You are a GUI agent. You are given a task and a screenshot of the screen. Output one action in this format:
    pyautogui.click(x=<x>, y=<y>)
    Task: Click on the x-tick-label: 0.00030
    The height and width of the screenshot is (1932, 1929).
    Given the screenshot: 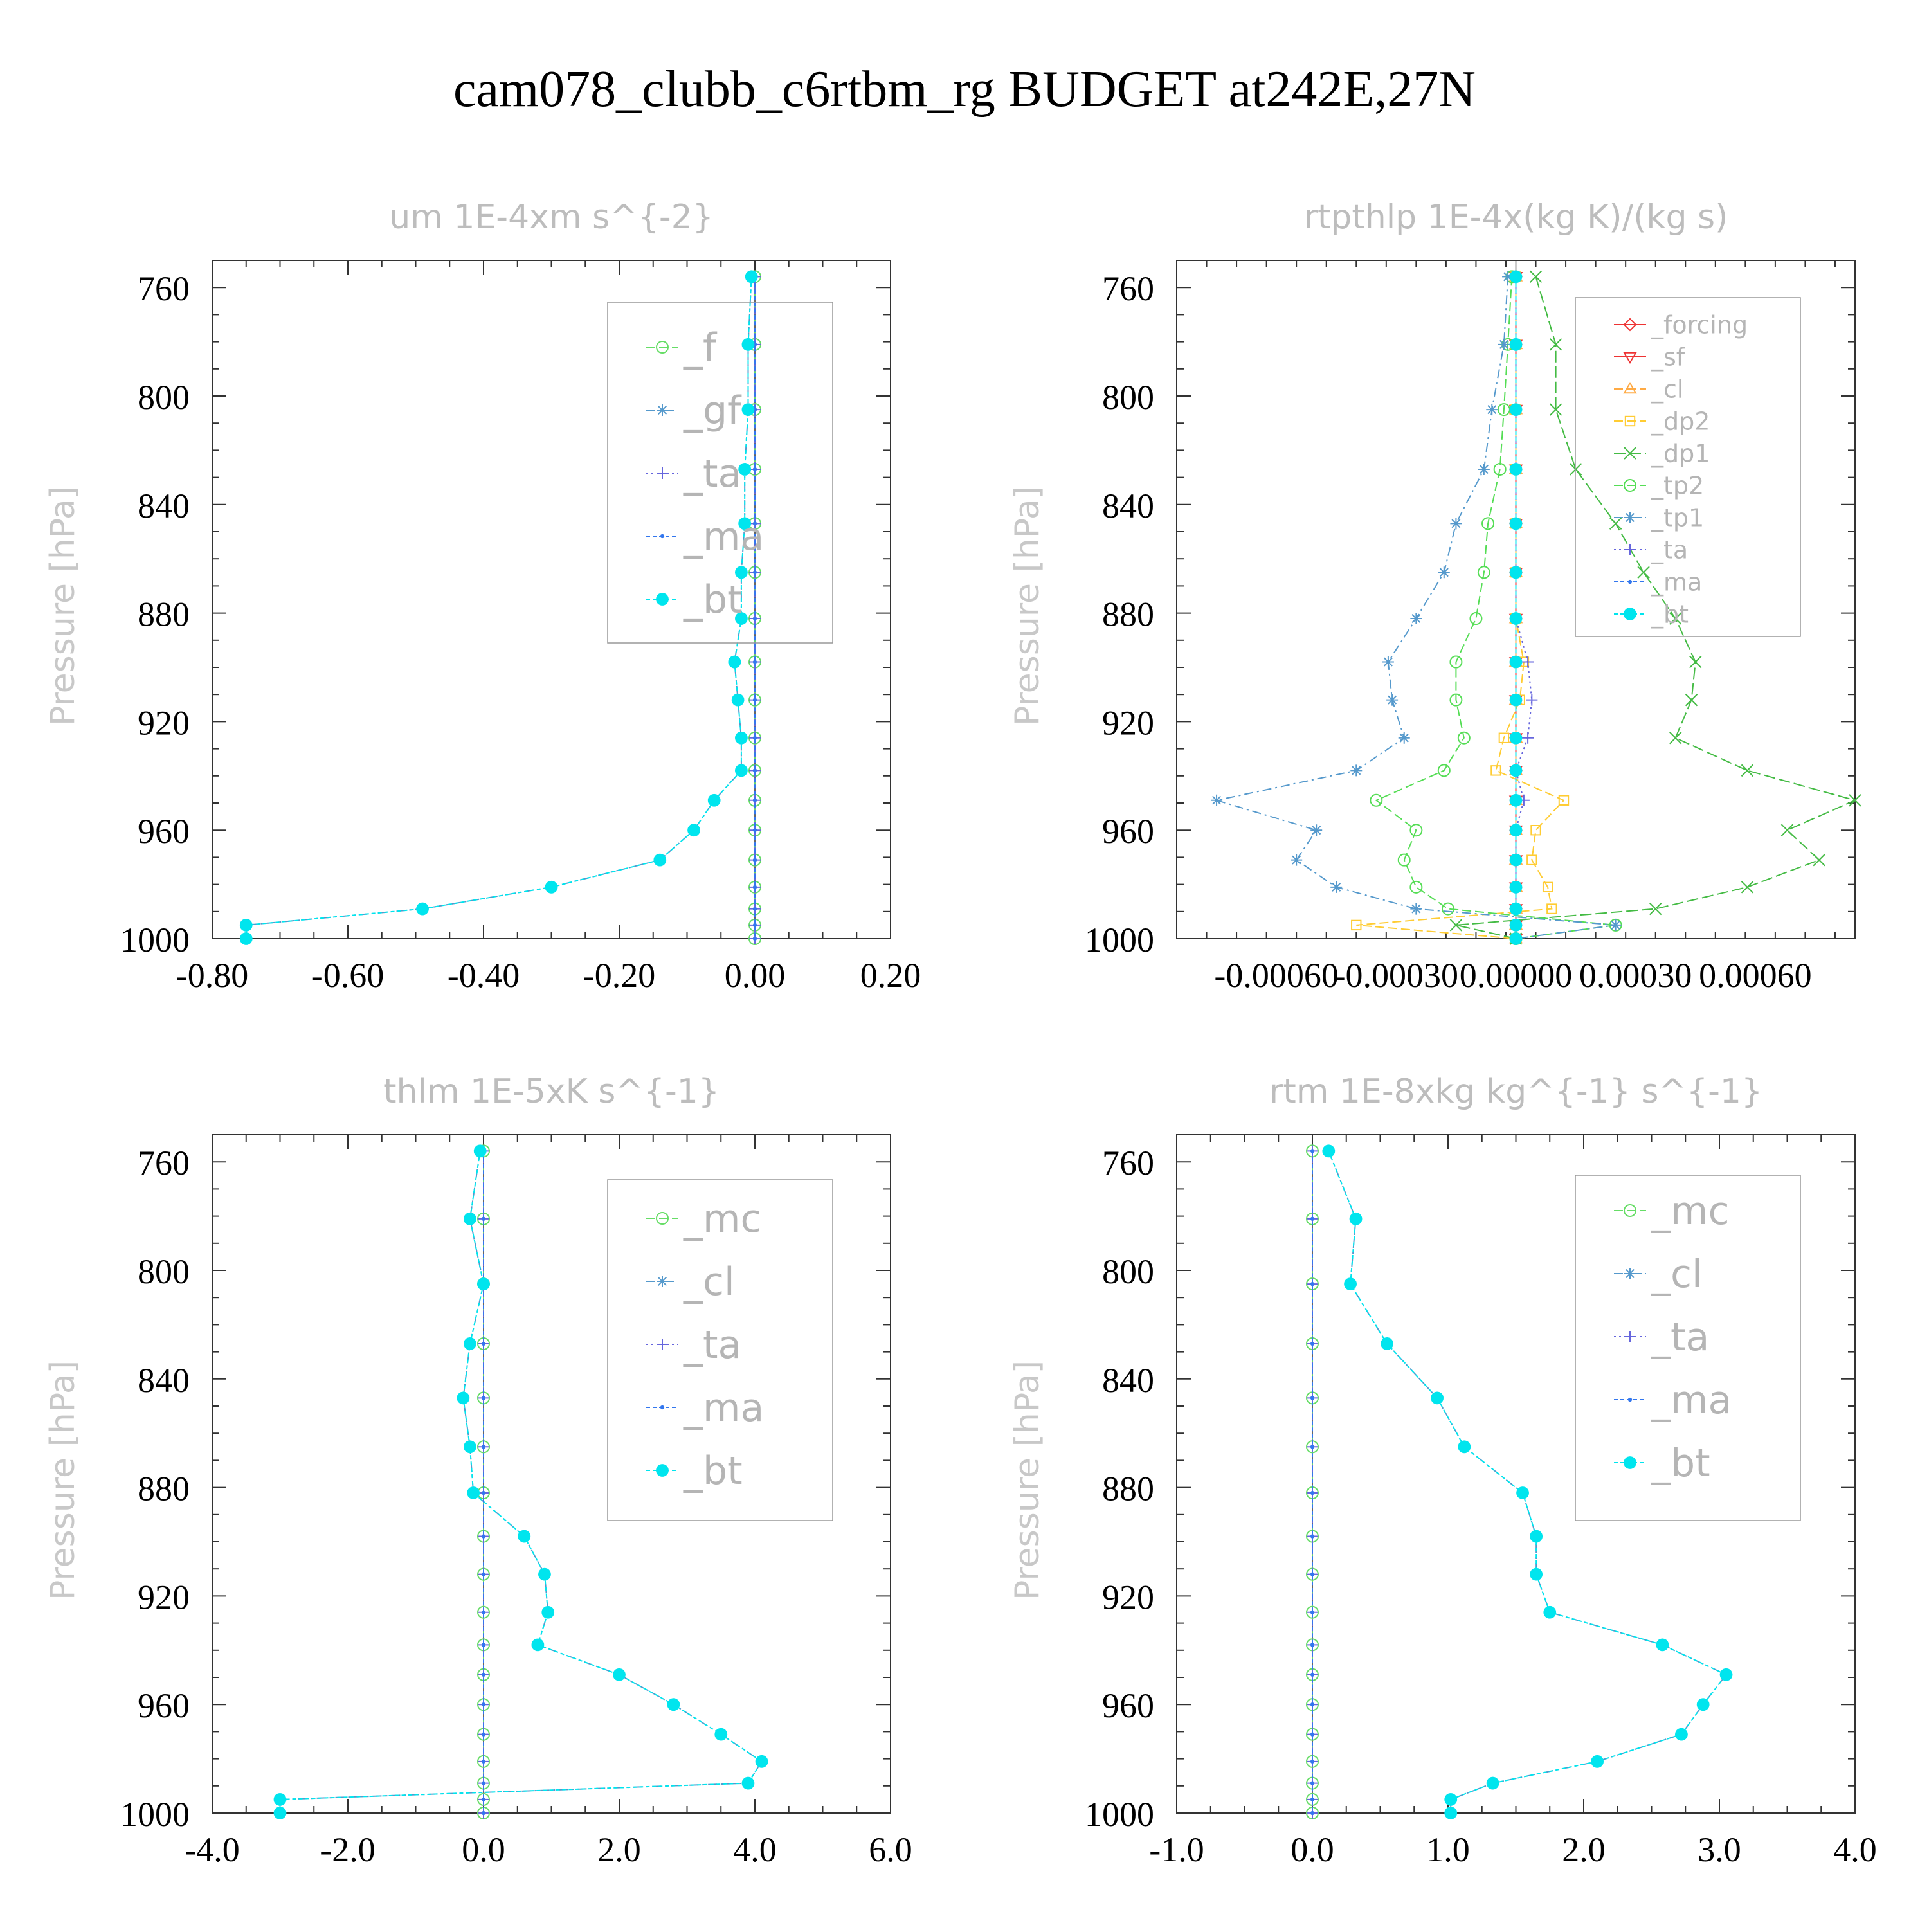 What is the action you would take?
    pyautogui.click(x=1636, y=975)
    